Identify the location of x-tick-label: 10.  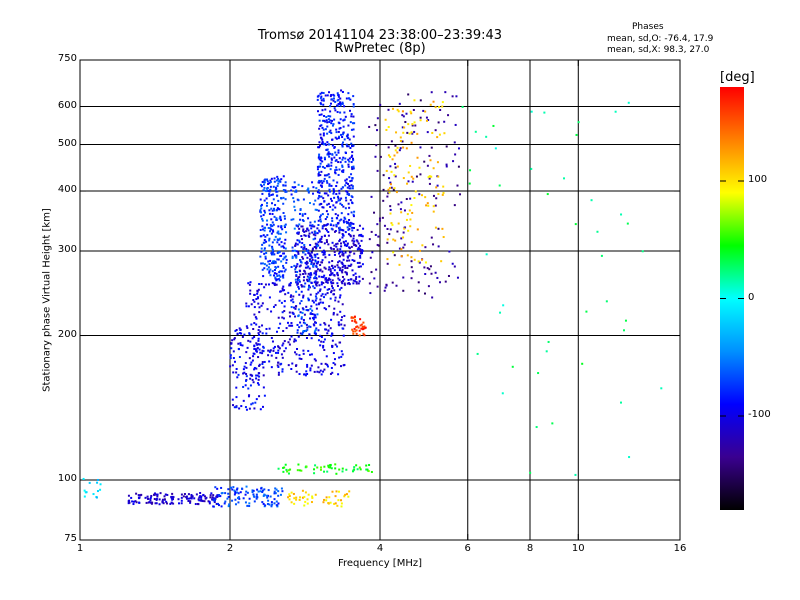
(578, 548).